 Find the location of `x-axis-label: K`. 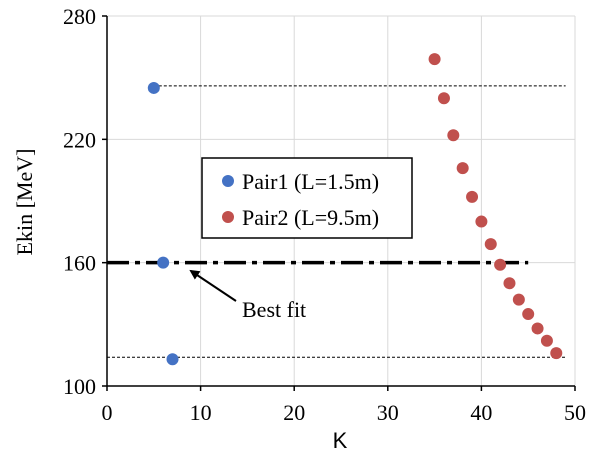

x-axis-label: K is located at coordinates (340, 440).